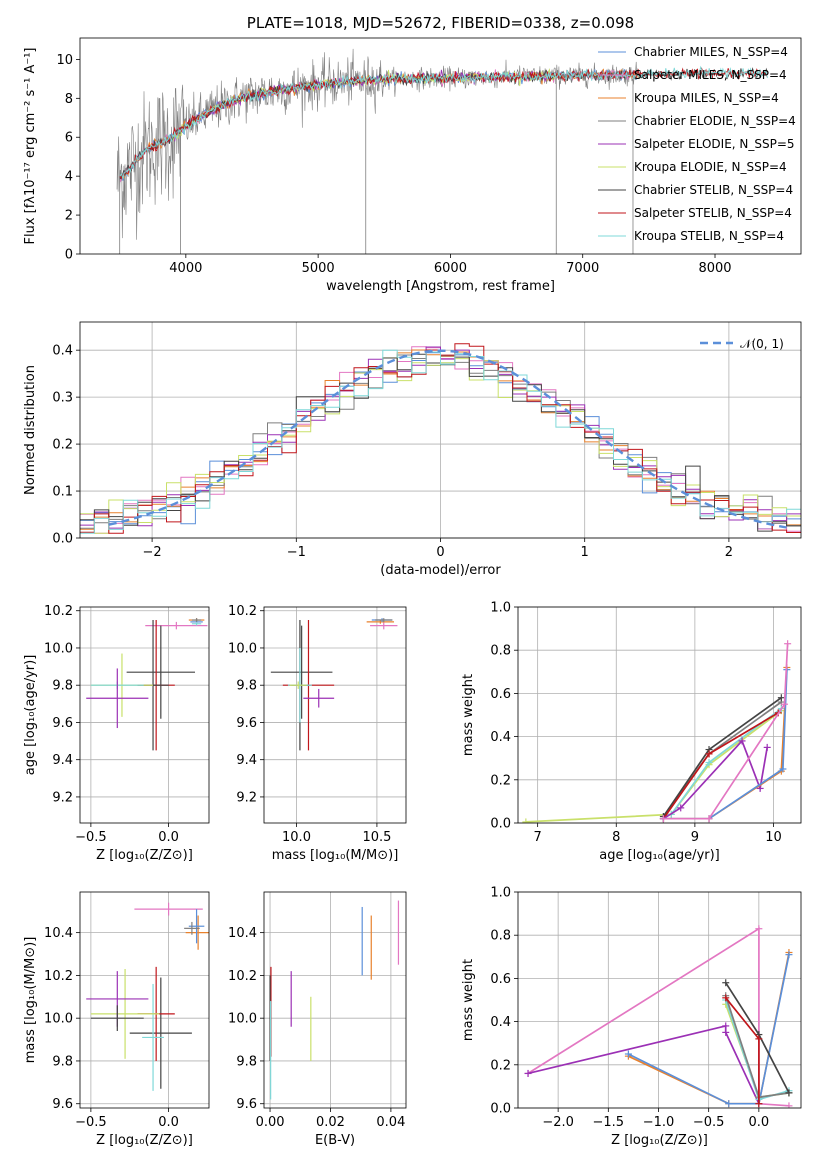  I want to click on legend-label: Salpeter STELIB, N_SSP=4, so click(713, 213).